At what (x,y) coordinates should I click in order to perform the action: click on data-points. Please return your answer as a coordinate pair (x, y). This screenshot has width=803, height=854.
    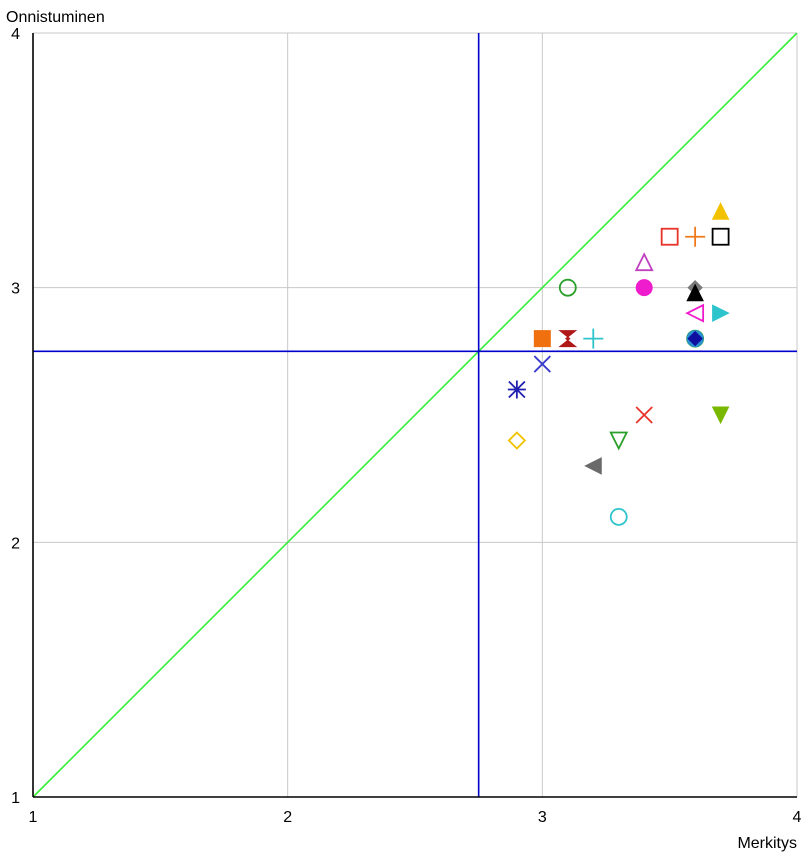
    Looking at the image, I should click on (618, 364).